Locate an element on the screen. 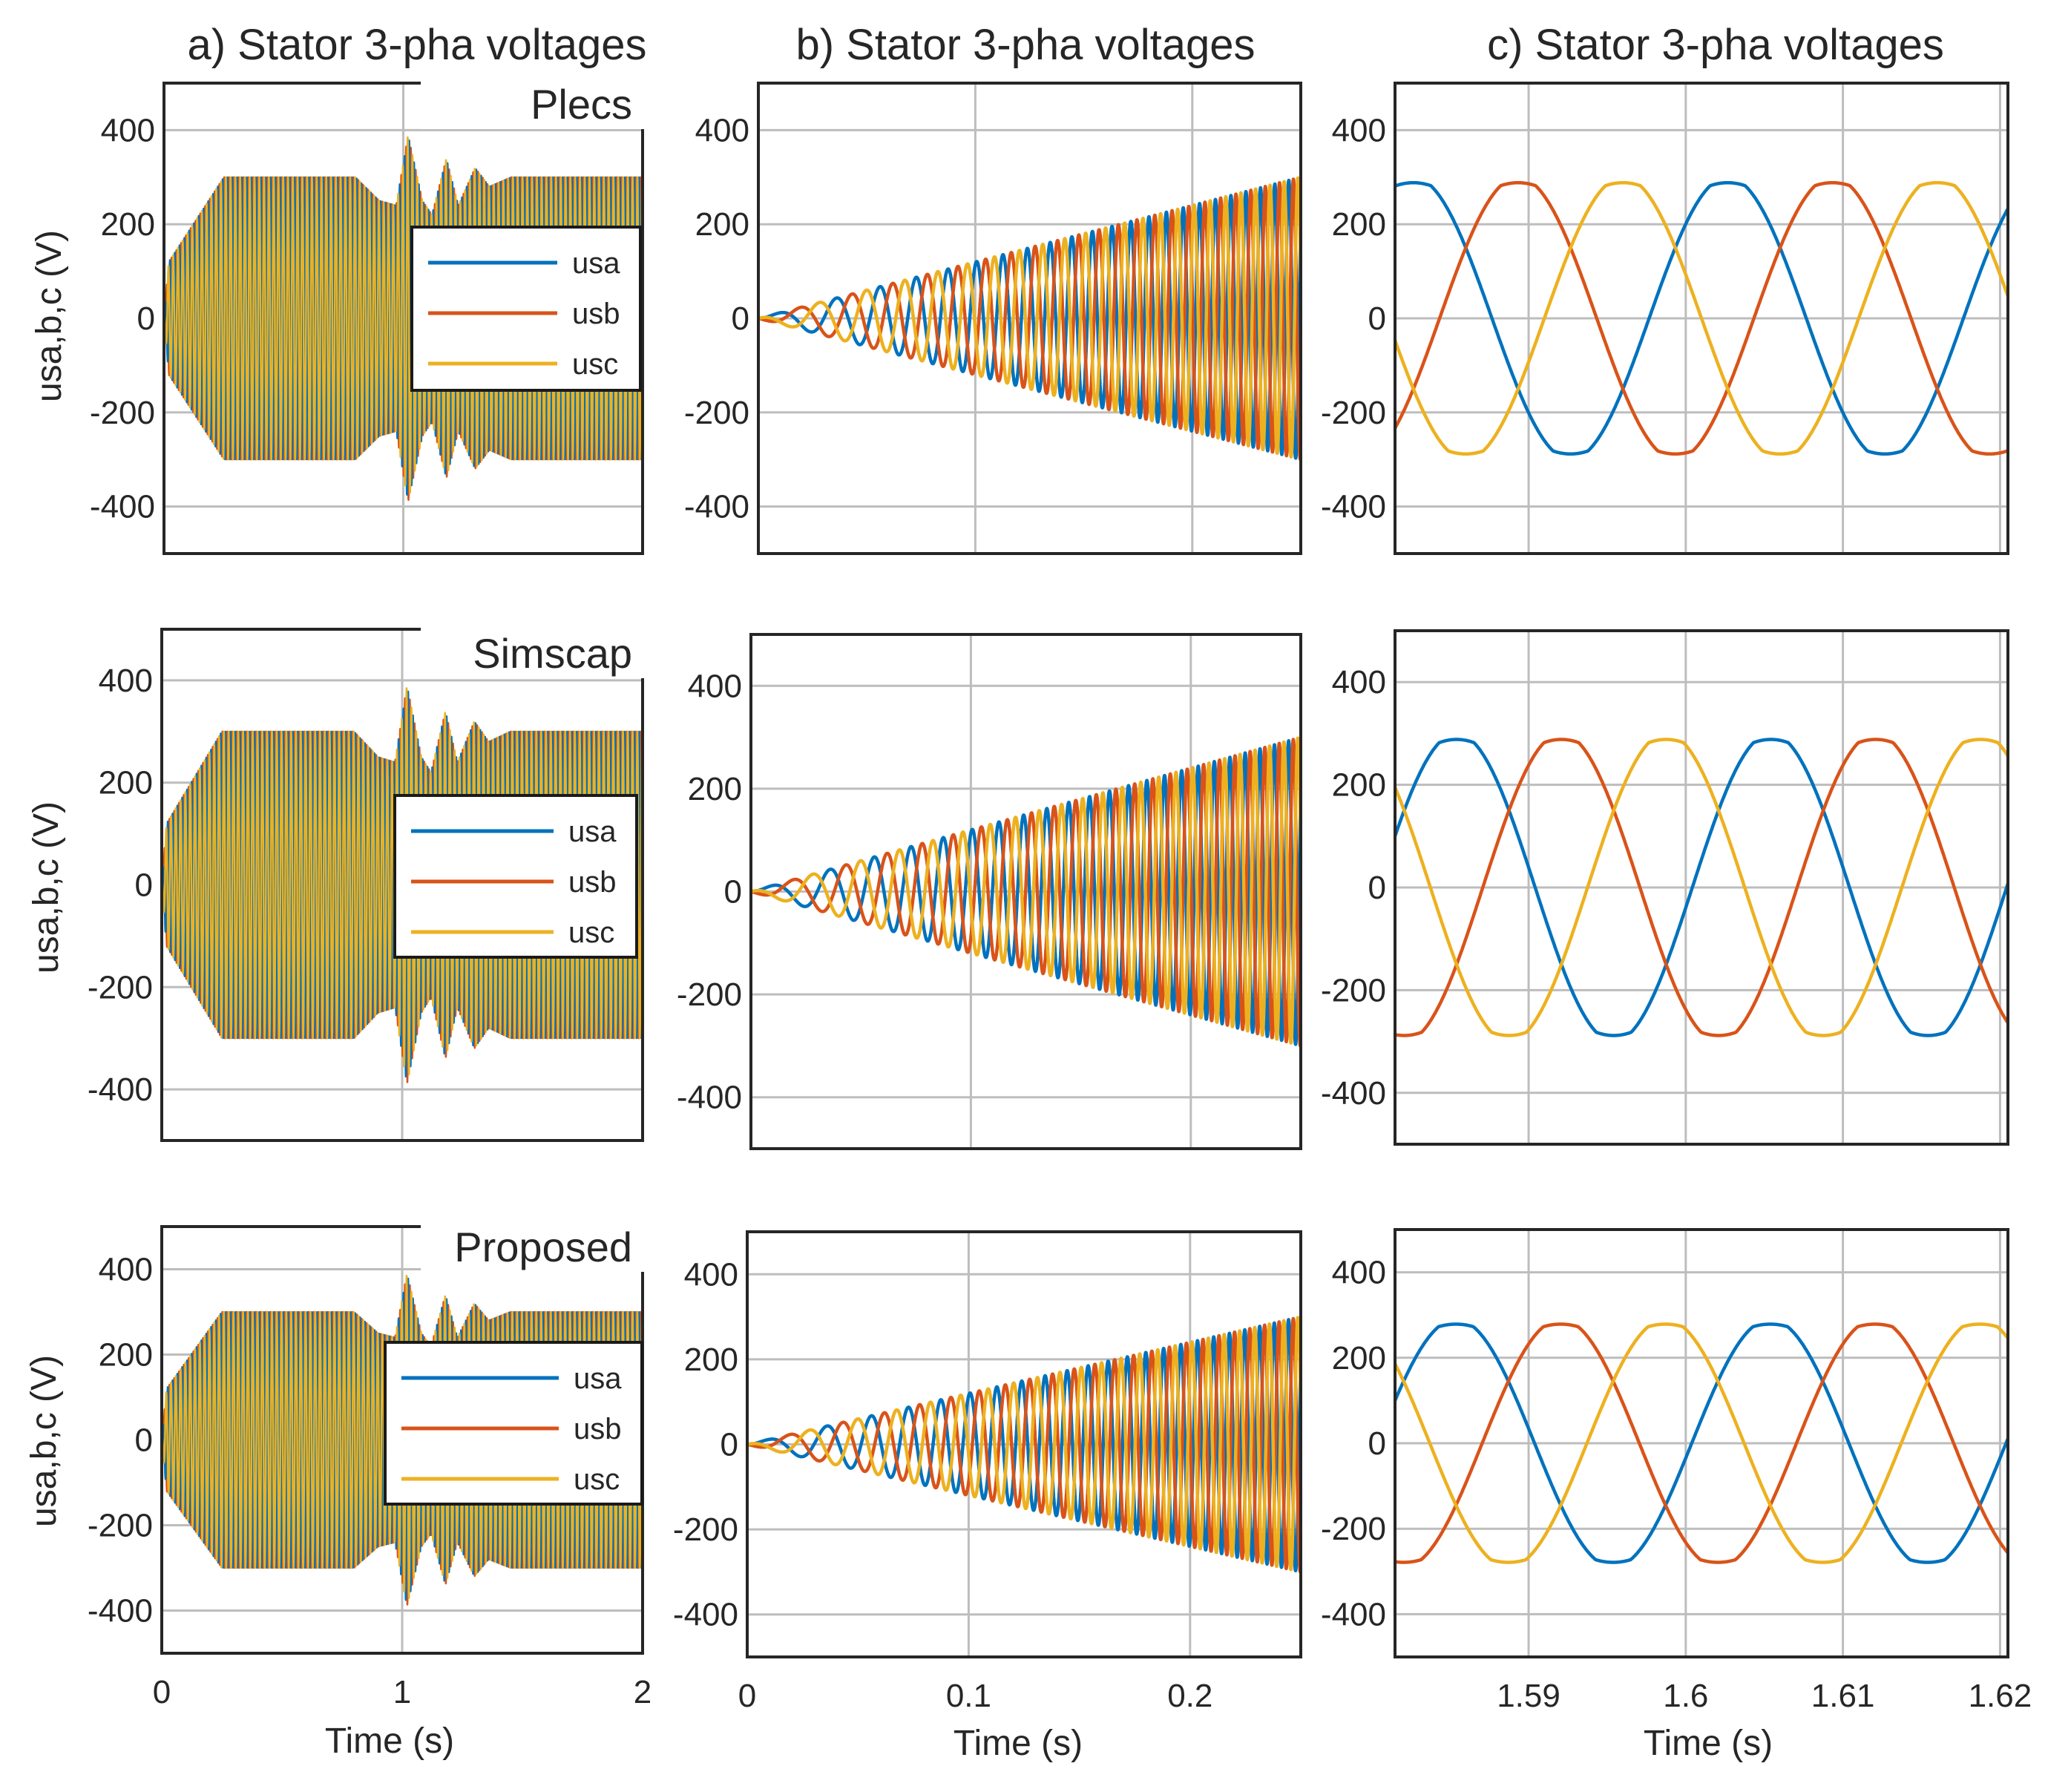 Image resolution: width=2048 pixels, height=1792 pixels. panel-c-simscap: -400 -200 0 200 400 is located at coordinates (1665, 887).